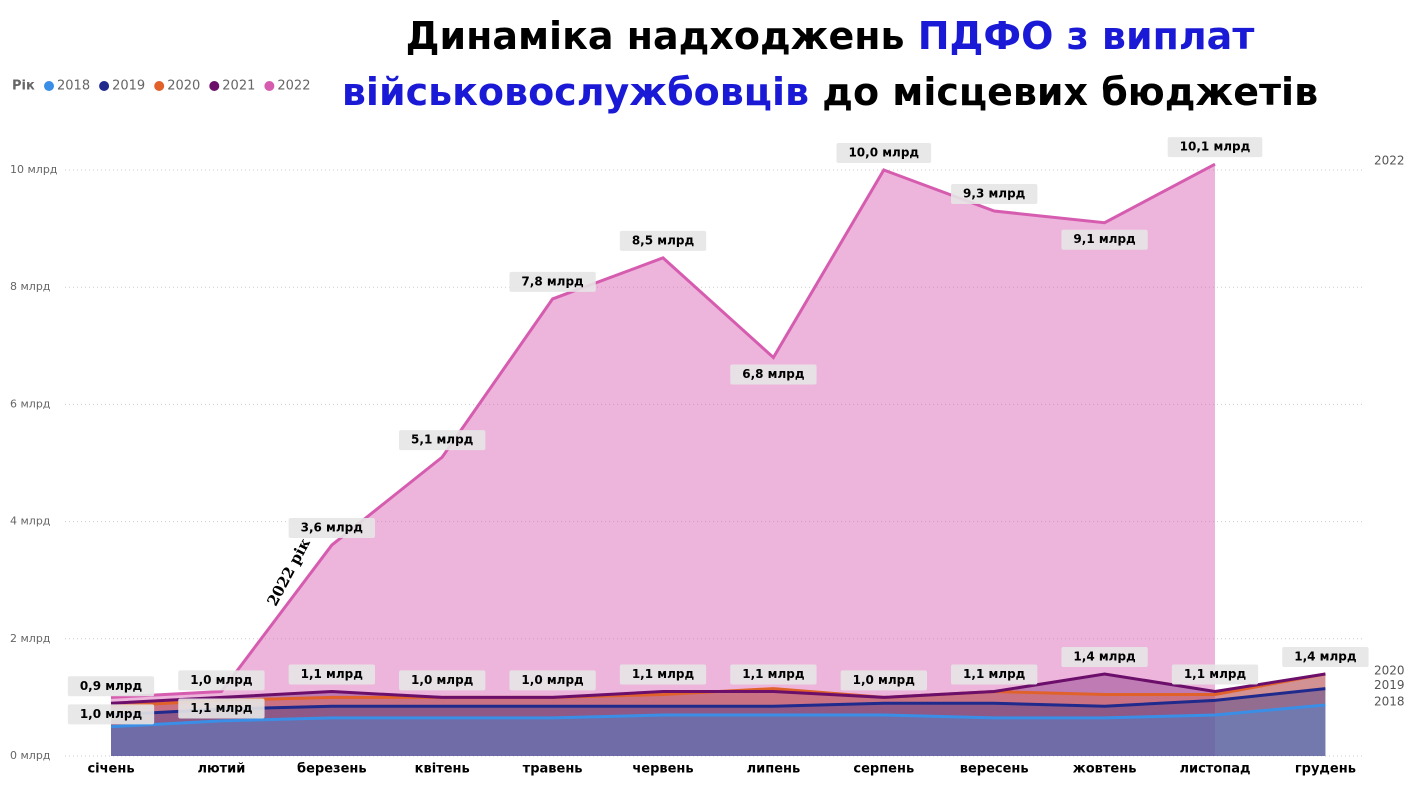  Describe the element at coordinates (238, 86) in the screenshot. I see `legend-label: 2021` at that location.